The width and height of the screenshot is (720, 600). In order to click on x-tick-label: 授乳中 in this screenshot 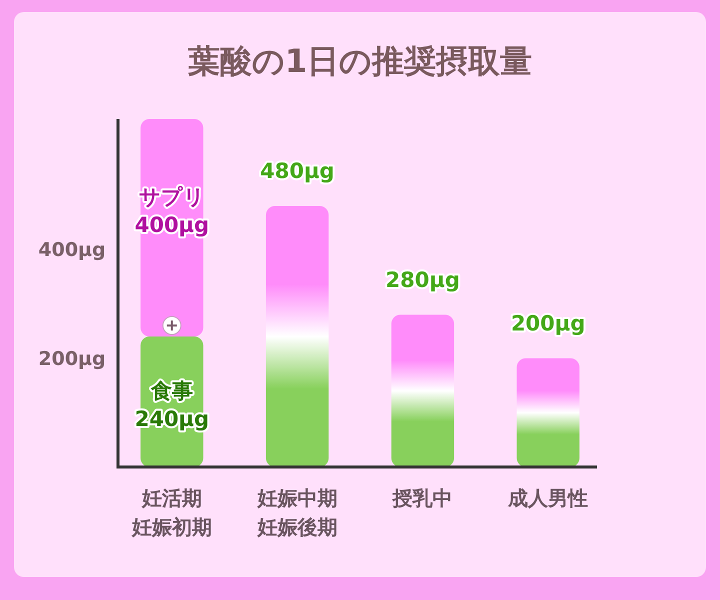, I will do `click(422, 498)`.